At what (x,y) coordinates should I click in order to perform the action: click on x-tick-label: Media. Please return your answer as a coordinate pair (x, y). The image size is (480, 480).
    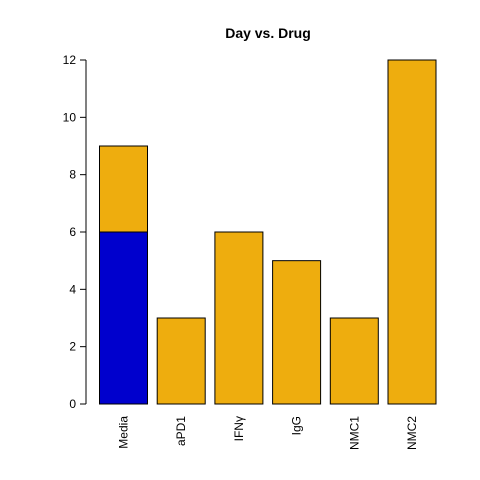
    Looking at the image, I should click on (124, 432).